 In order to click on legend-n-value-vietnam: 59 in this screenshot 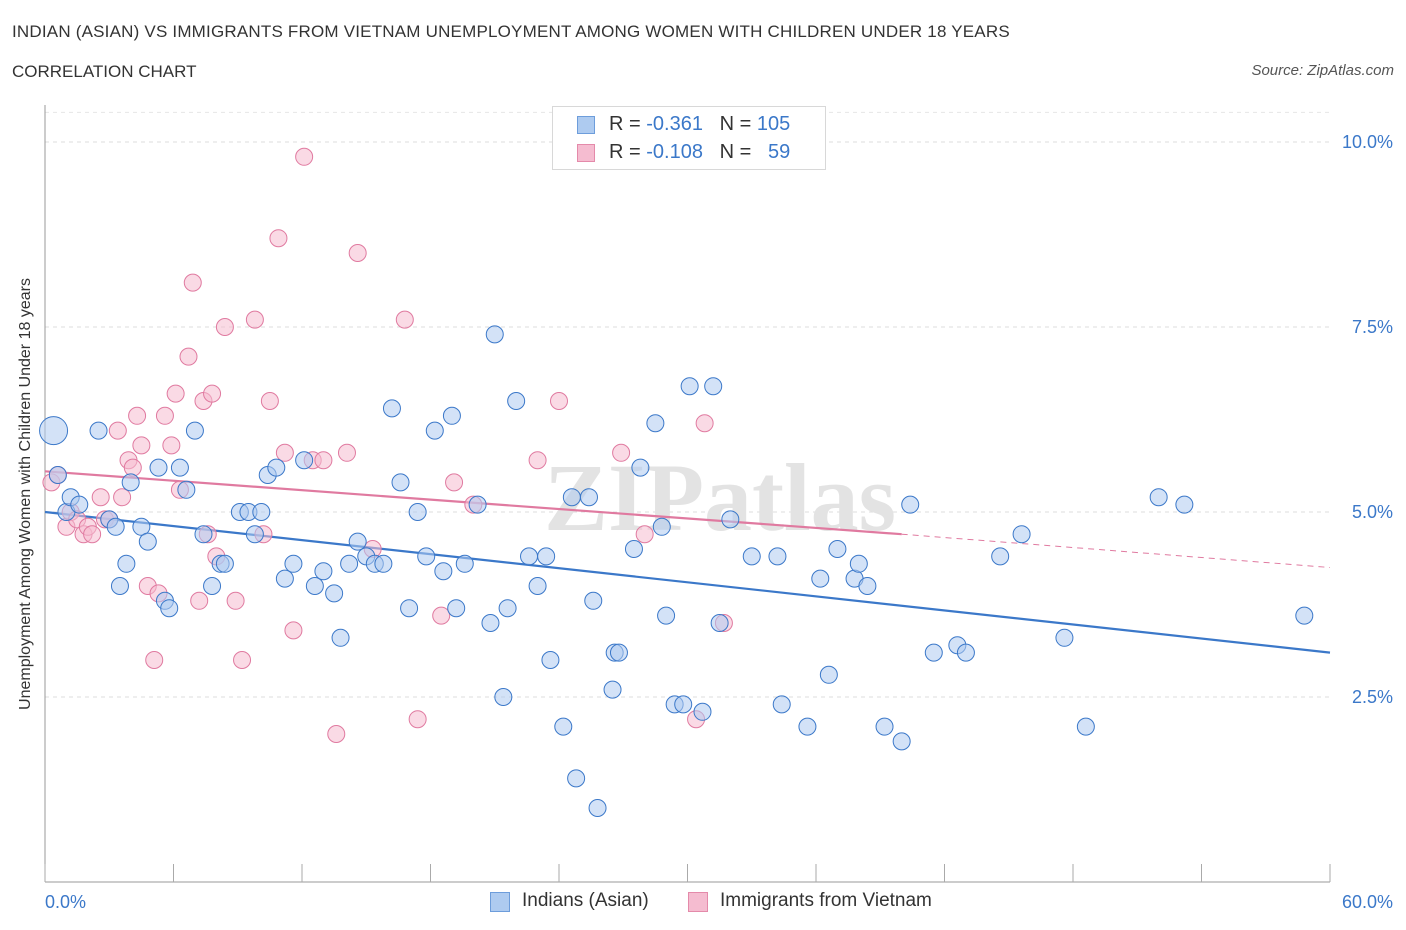, I will do `click(779, 152)`.